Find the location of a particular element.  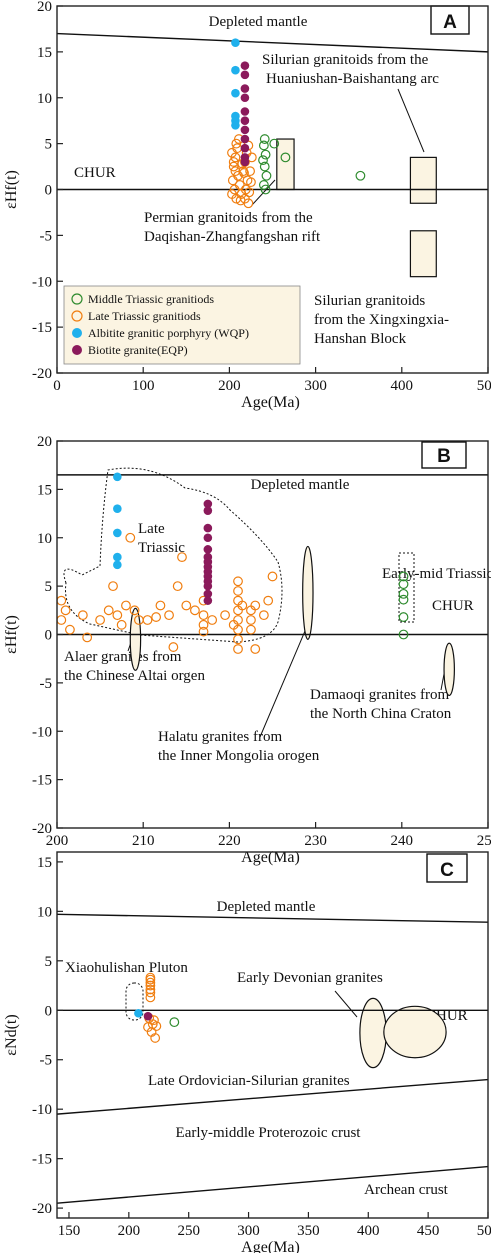

a-silurian-arc-line1: Silurian granitoids from the is located at coordinates (345, 60).